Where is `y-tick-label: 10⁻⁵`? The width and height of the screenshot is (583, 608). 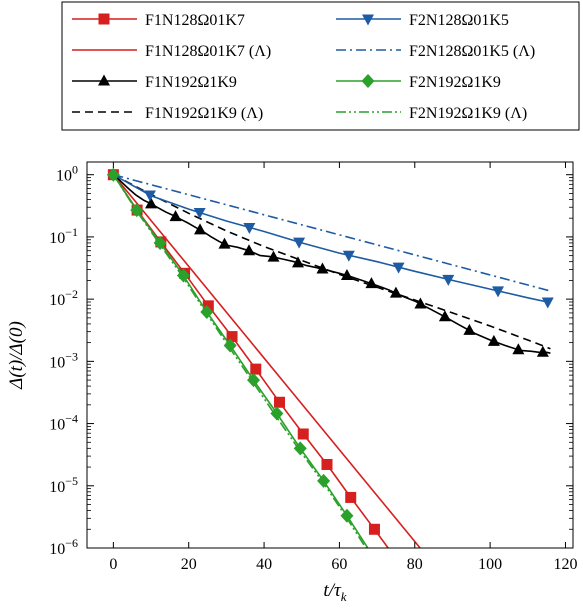
y-tick-label: 10⁻⁵ is located at coordinates (63, 485).